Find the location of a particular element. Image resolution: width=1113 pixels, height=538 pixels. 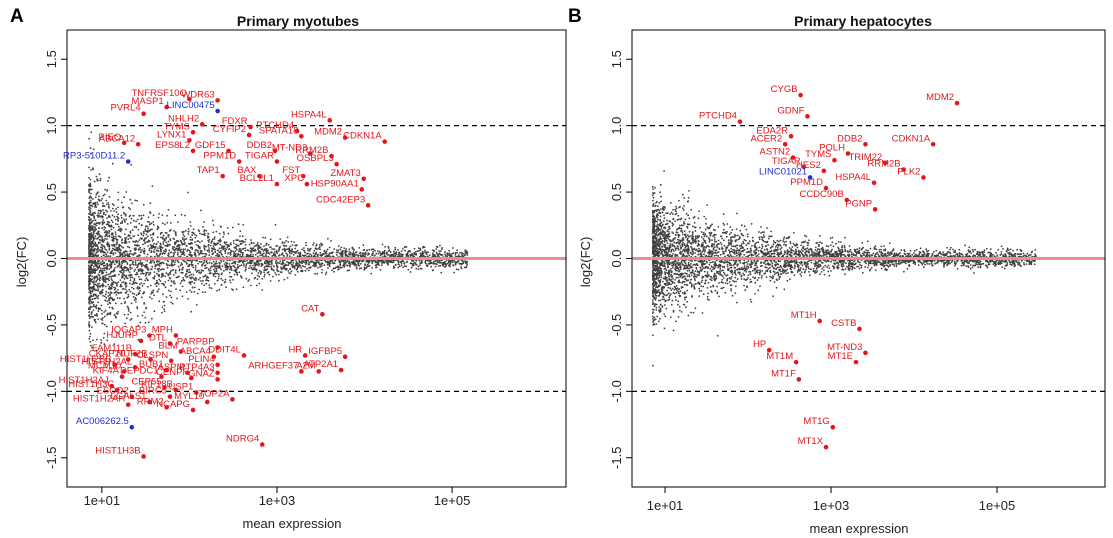

gene-label: MT1E is located at coordinates (840, 356).